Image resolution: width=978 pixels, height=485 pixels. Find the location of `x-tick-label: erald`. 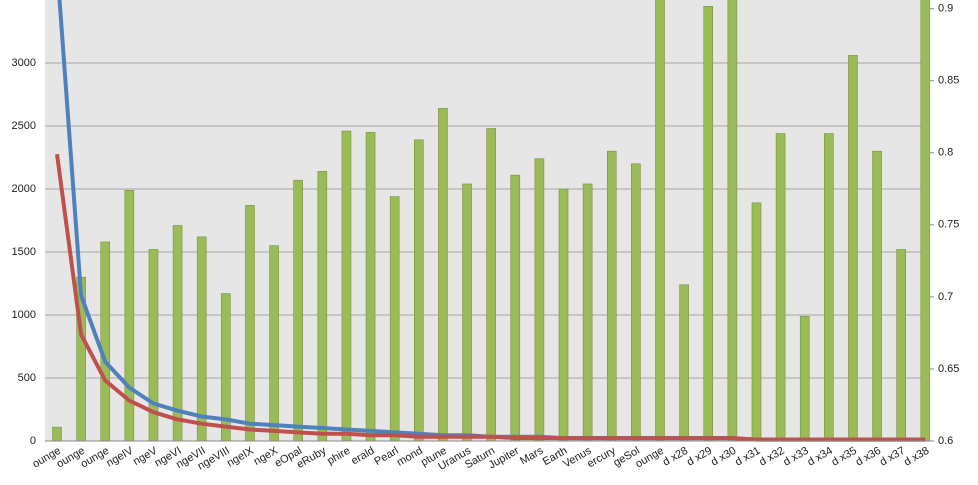

x-tick-label: erald is located at coordinates (362, 456).